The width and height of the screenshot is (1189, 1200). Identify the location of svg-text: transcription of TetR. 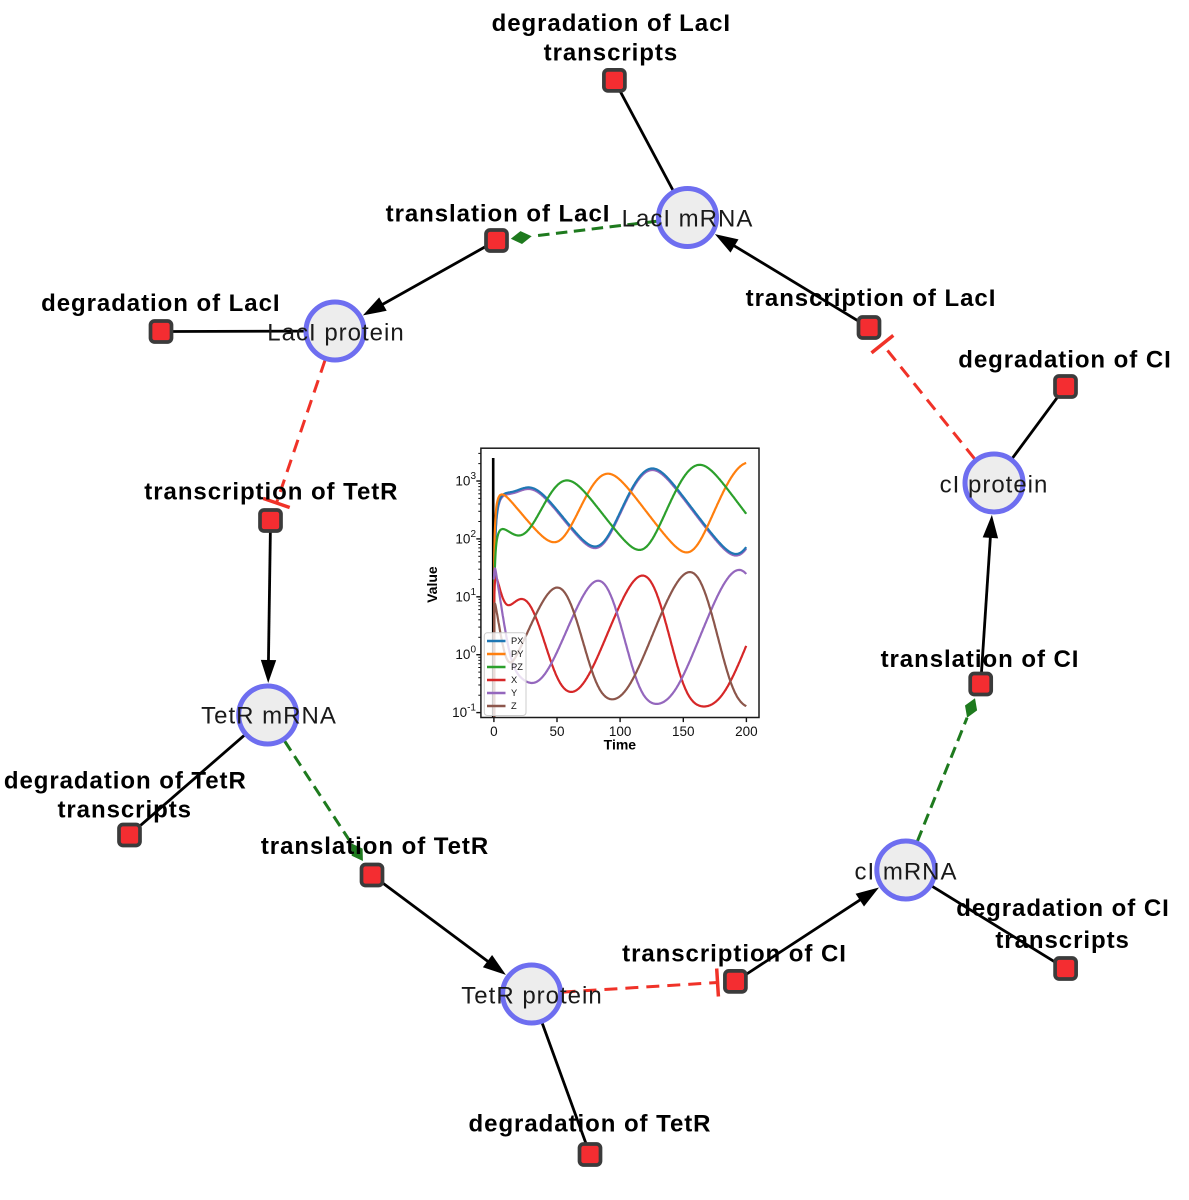
(271, 491).